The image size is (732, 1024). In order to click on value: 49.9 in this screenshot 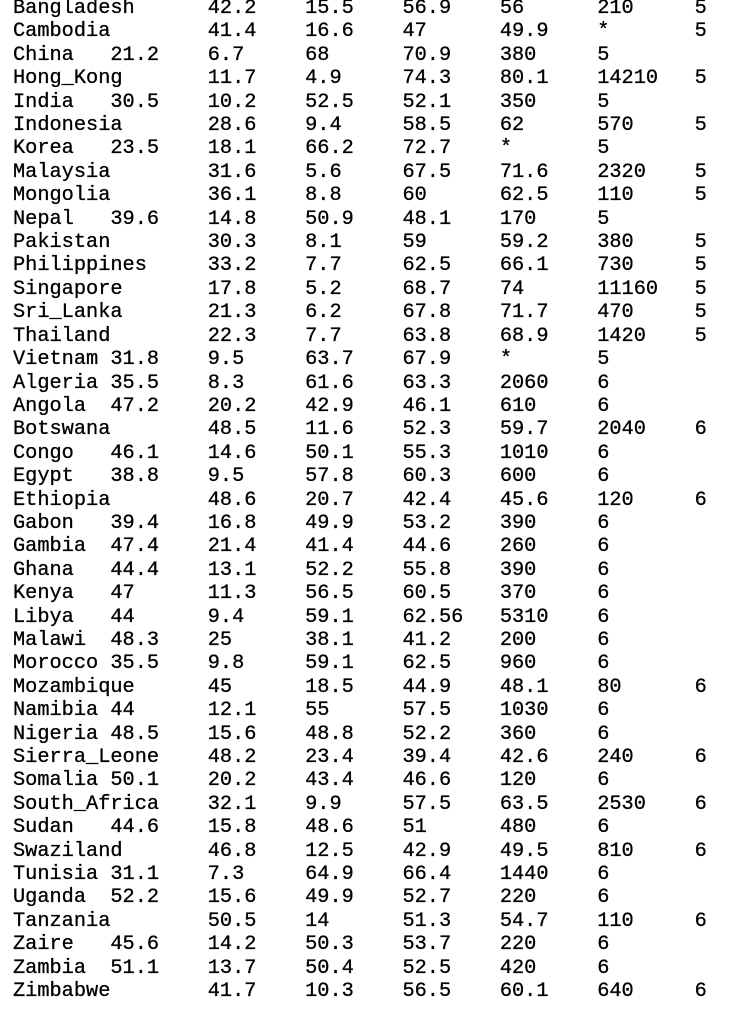, I will do `click(329, 898)`.